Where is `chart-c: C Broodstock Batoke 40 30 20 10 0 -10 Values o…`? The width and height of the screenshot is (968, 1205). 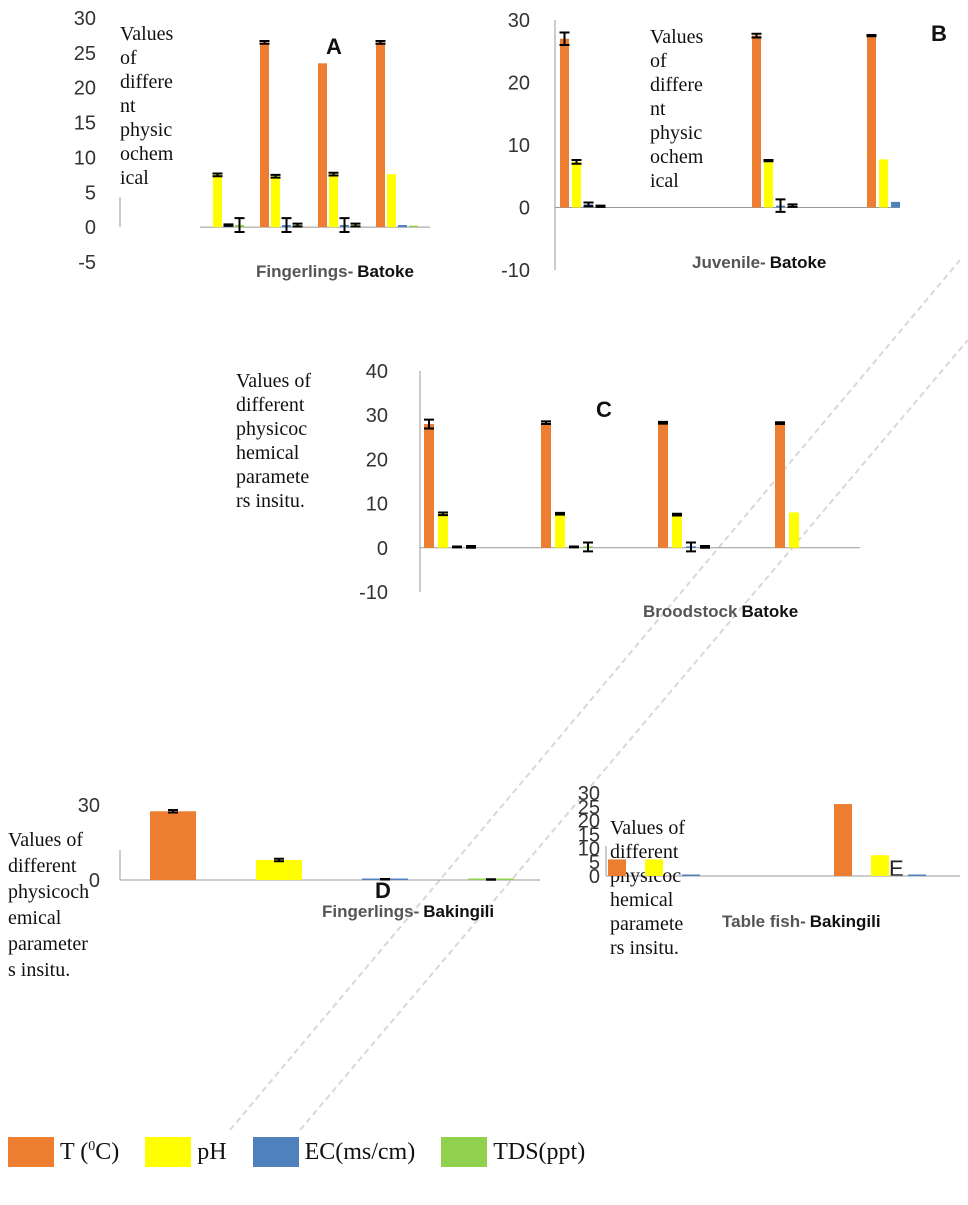 chart-c: C Broodstock Batoke 40 30 20 10 0 -10 Values o… is located at coordinates (548, 491).